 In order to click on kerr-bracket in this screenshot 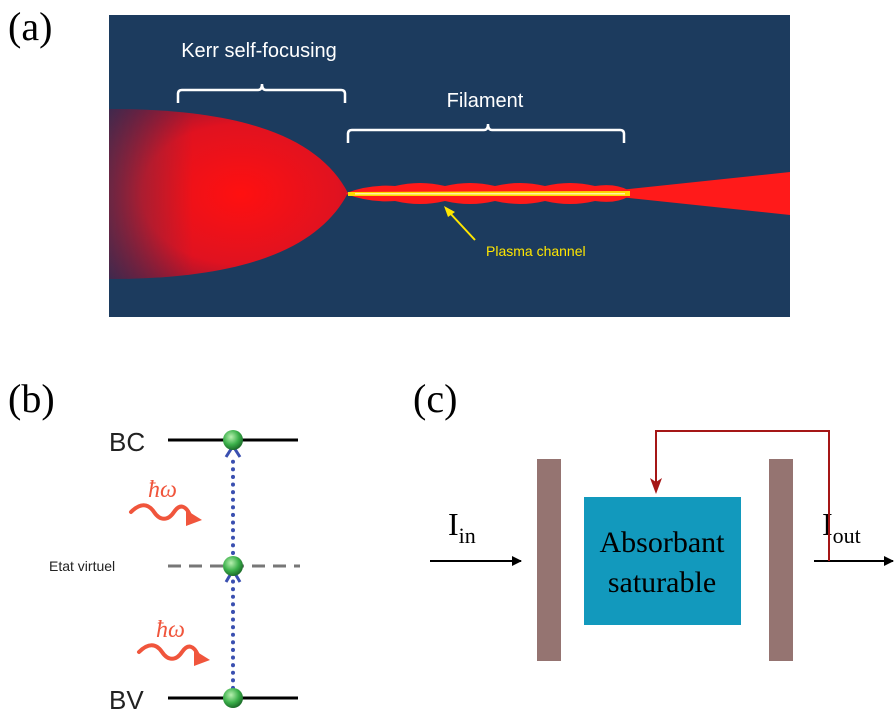, I will do `click(261, 93)`.